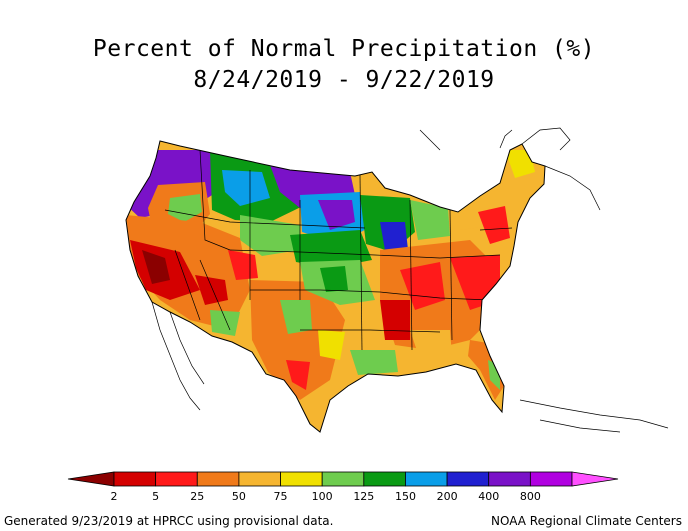 The width and height of the screenshot is (688, 531). I want to click on colorbar-tick-label: 800, so click(530, 496).